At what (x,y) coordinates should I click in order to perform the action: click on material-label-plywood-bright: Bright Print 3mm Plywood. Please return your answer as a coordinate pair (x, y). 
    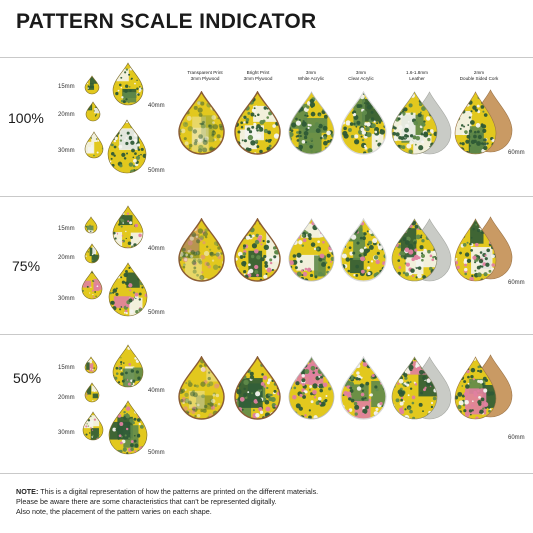
    Looking at the image, I should click on (258, 75).